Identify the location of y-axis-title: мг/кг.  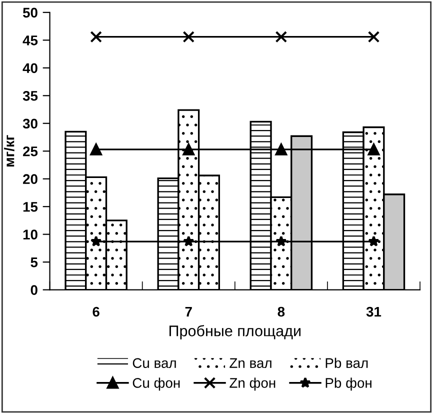
(9, 150).